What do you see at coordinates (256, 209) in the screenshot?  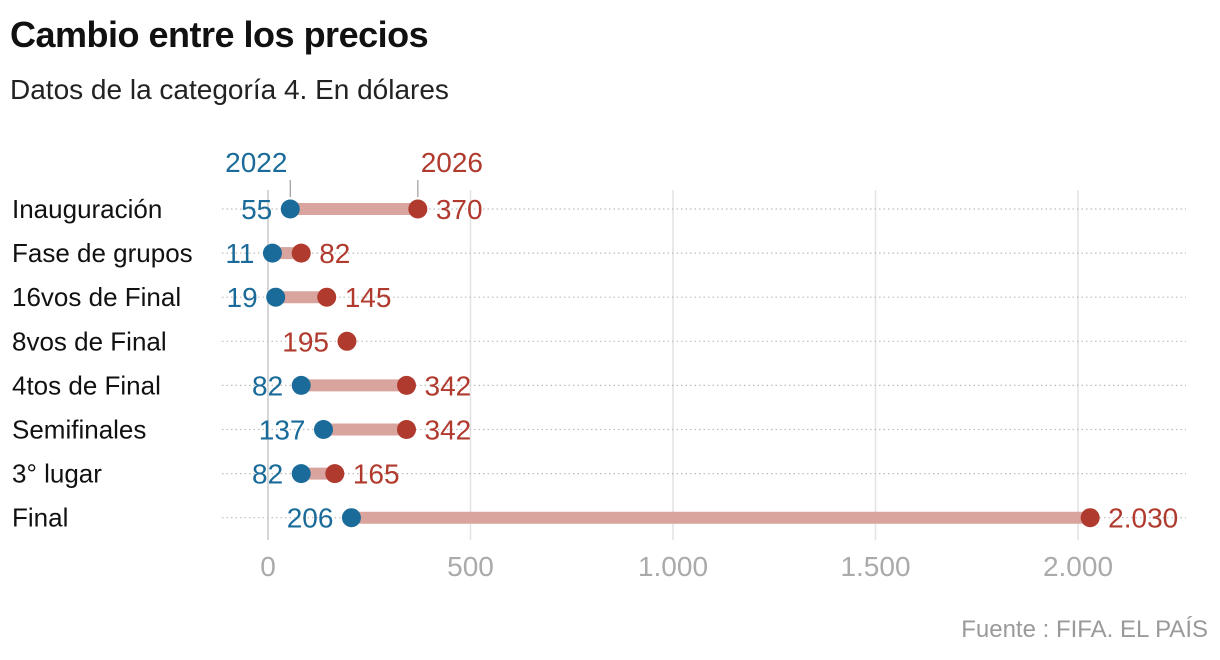 I see `value-label-2022: 55` at bounding box center [256, 209].